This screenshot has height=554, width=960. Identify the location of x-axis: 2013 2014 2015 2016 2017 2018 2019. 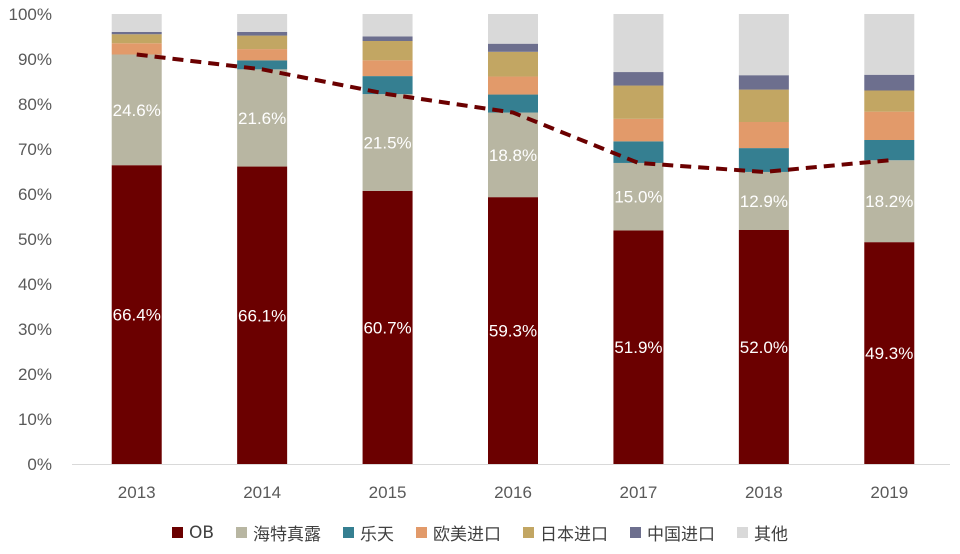
(511, 483).